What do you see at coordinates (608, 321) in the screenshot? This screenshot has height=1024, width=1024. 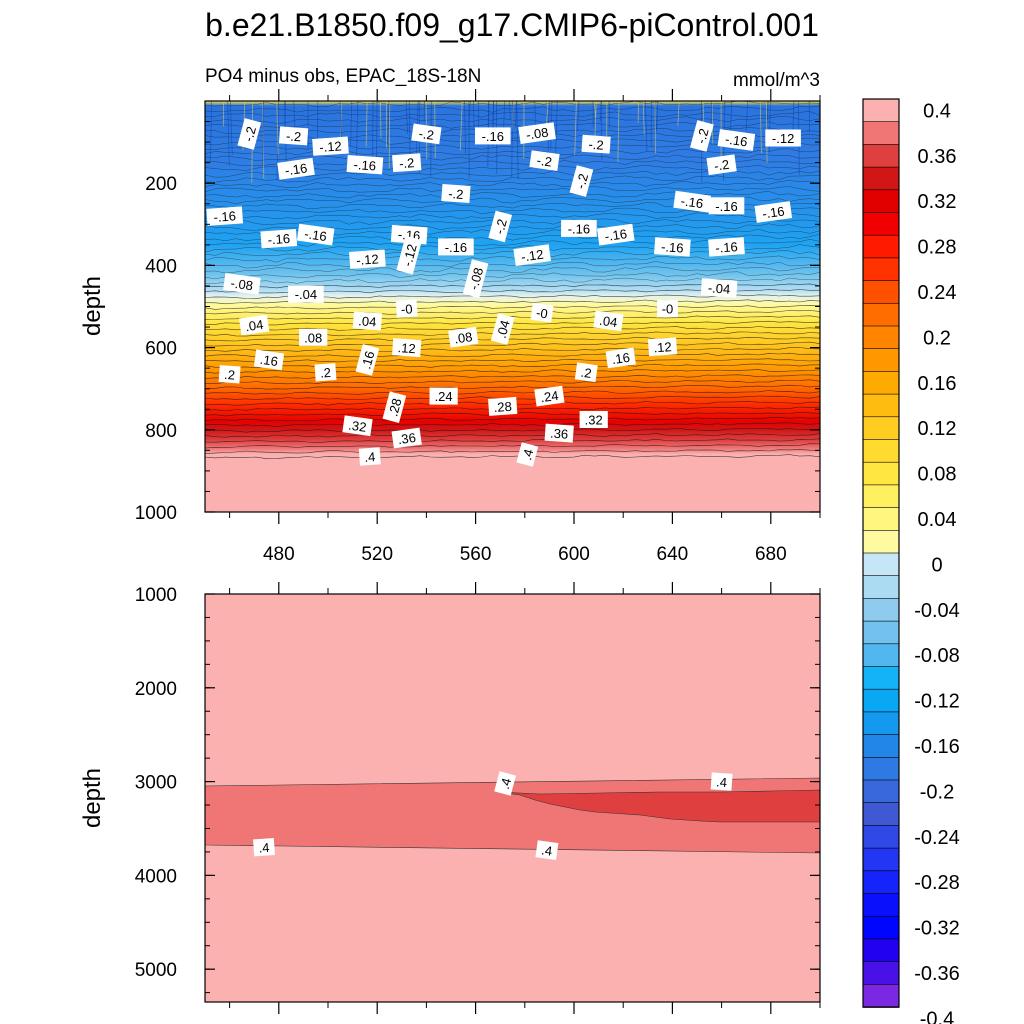 I see `contour-label: .04` at bounding box center [608, 321].